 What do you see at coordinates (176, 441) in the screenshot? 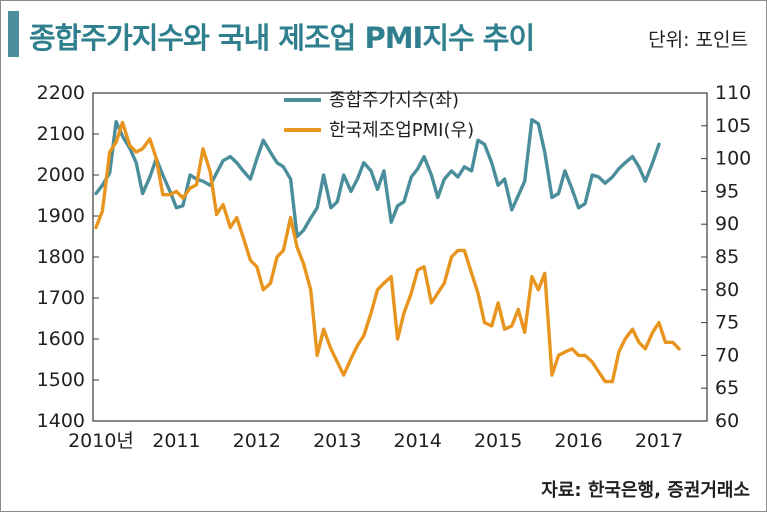
I see `x-tick-label: 2011` at bounding box center [176, 441].